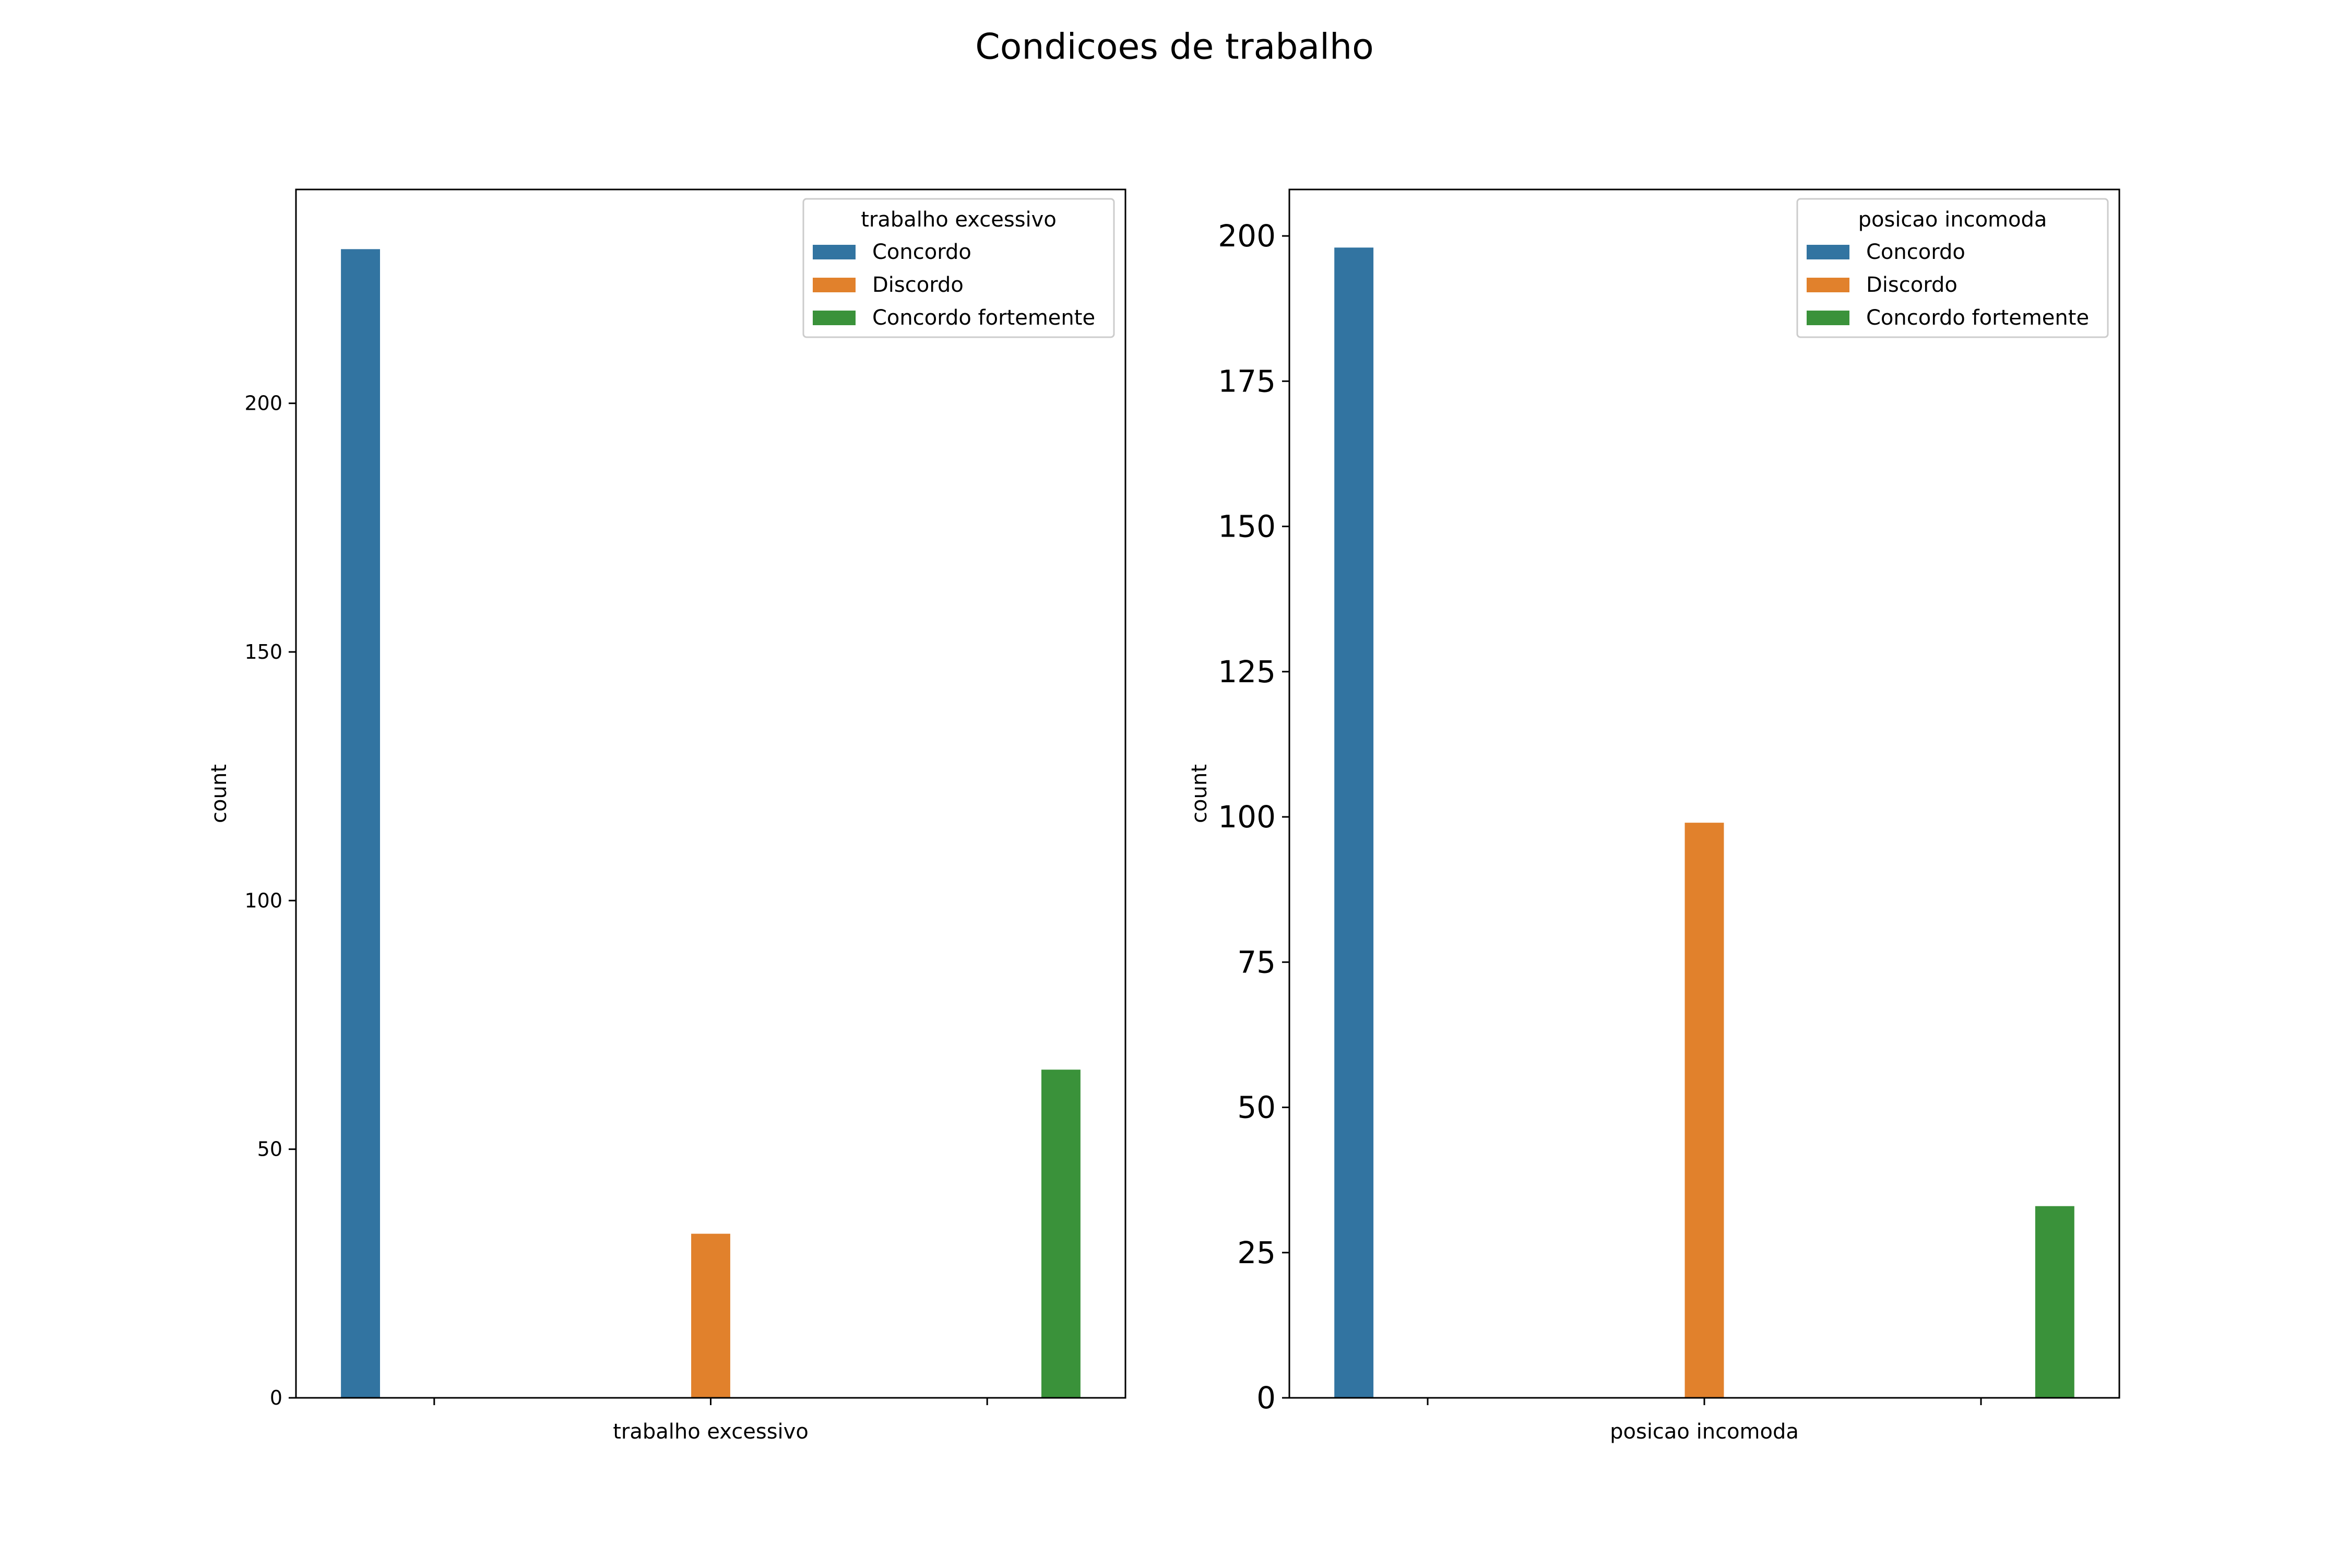  What do you see at coordinates (1247, 381) in the screenshot?
I see `y-tick-label: 175` at bounding box center [1247, 381].